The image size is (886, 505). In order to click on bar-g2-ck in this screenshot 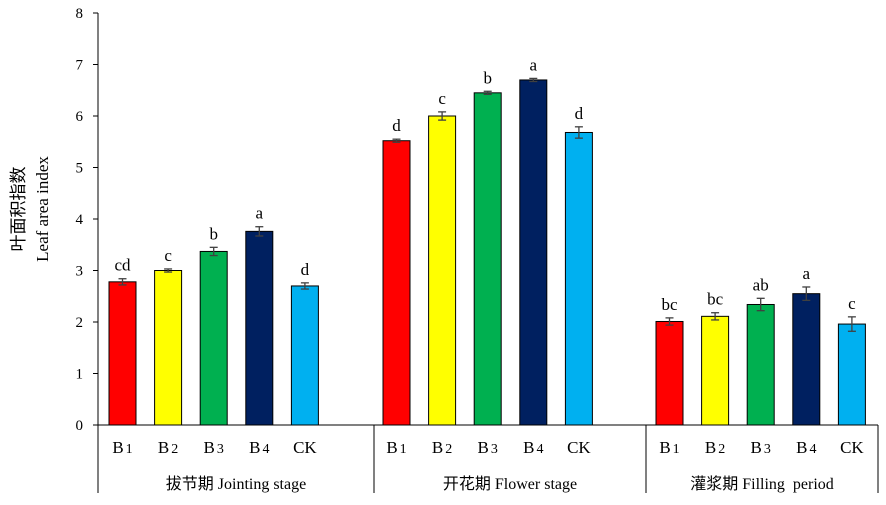, I will do `click(578, 278)`.